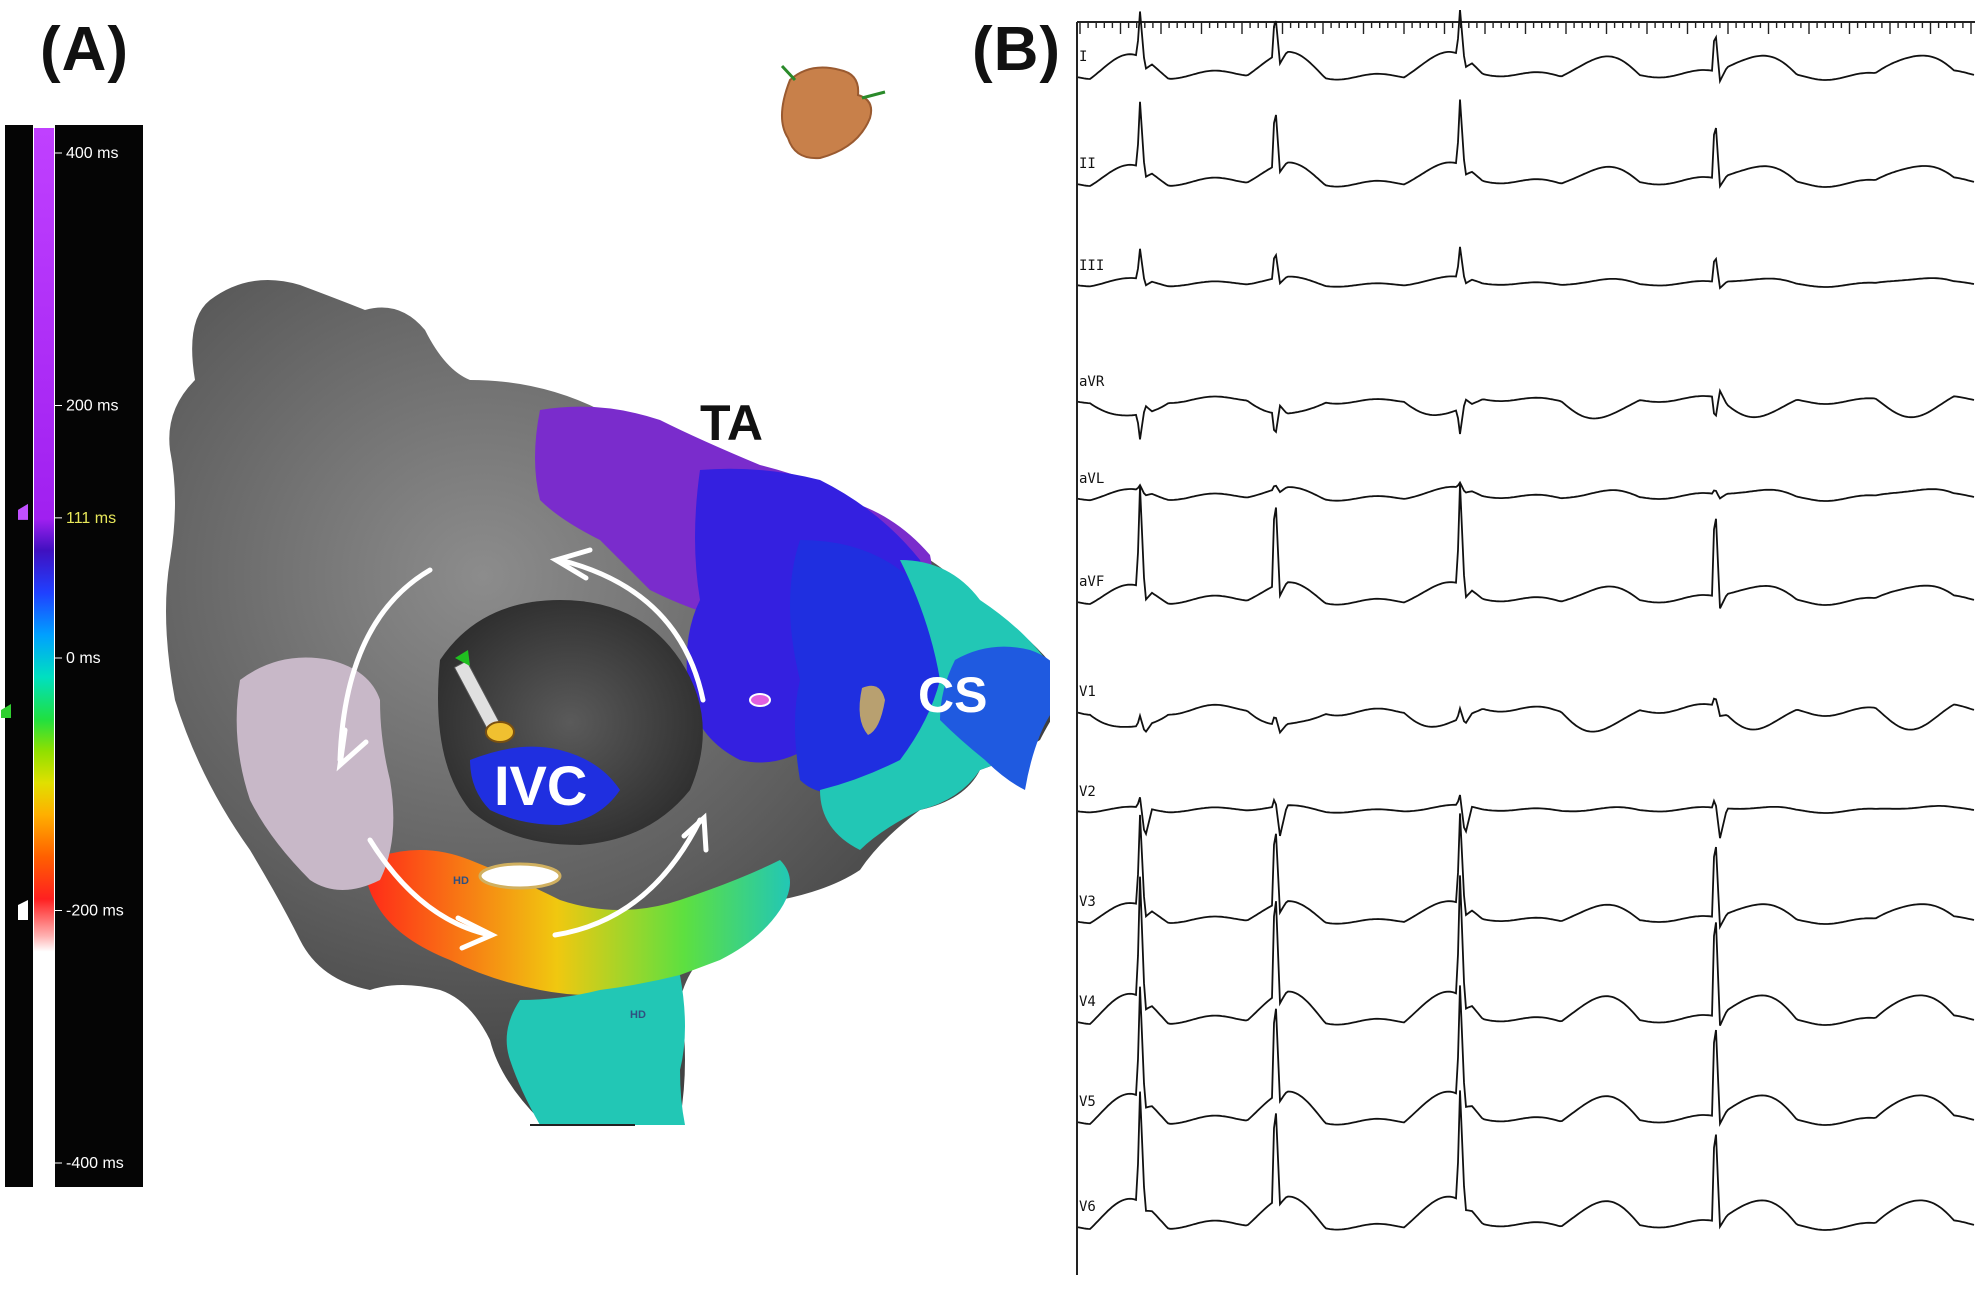 The width and height of the screenshot is (1985, 1291). Describe the element at coordinates (1091, 479) in the screenshot. I see `lead-label-aVL: aVL` at that location.